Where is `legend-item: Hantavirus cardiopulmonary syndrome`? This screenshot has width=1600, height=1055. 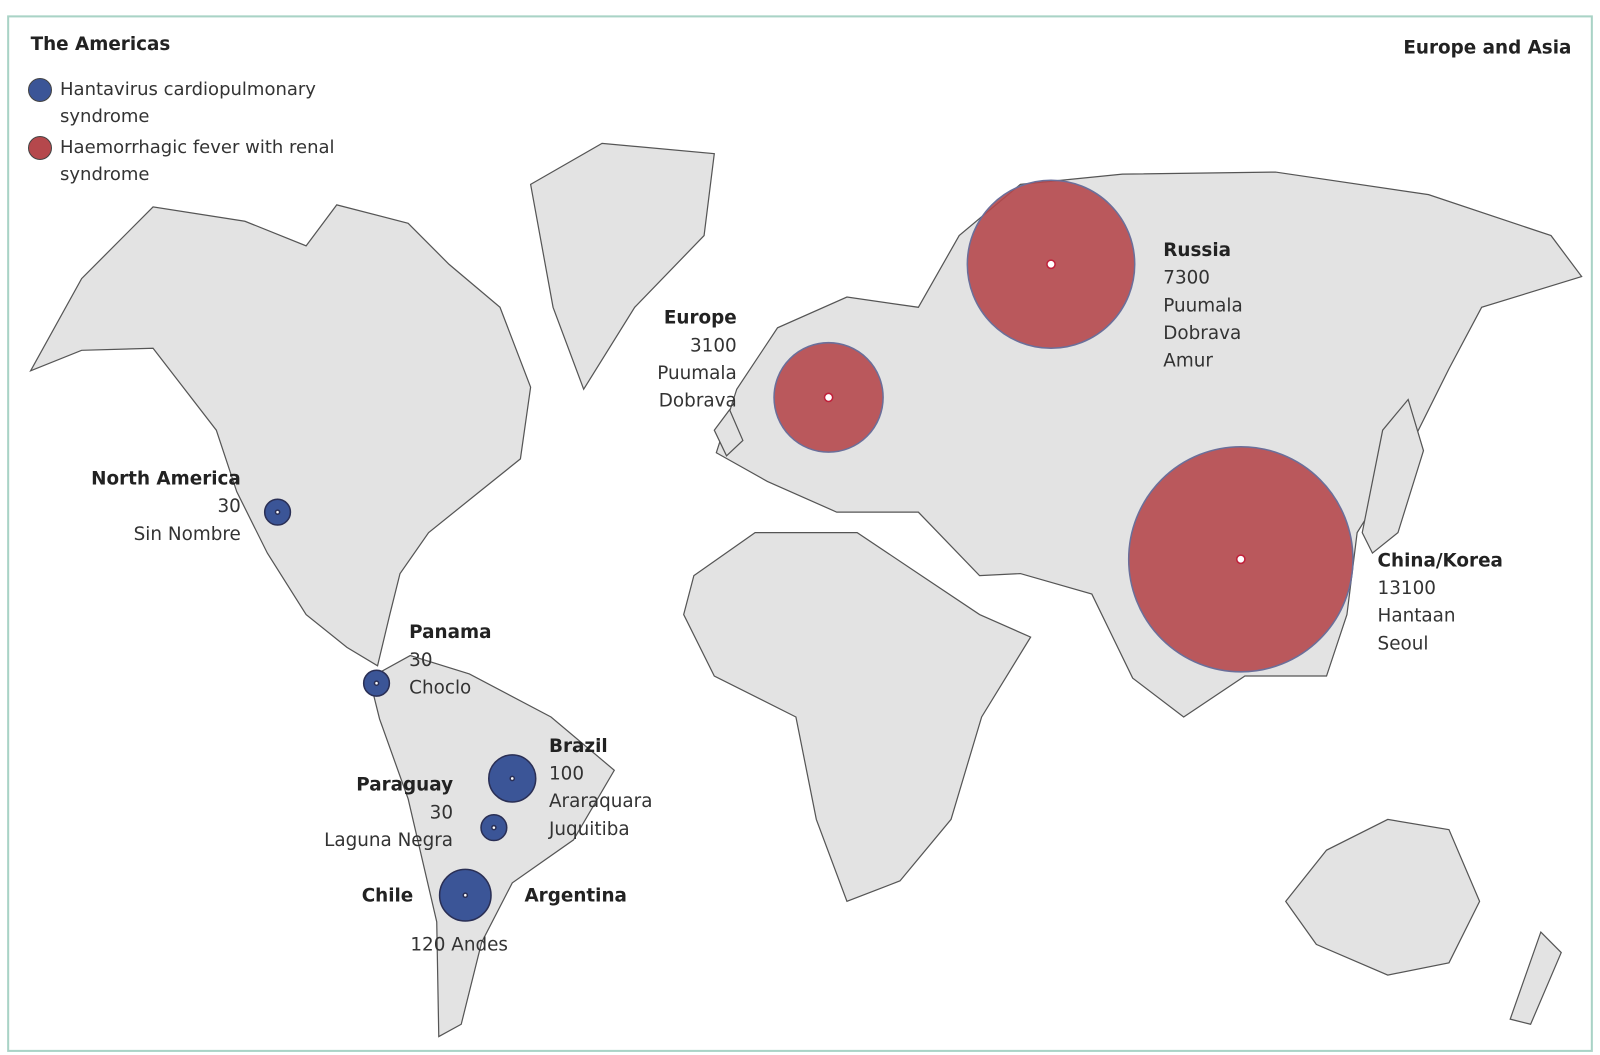
legend-item: Hantavirus cardiopulmonary syndrome is located at coordinates (193, 103).